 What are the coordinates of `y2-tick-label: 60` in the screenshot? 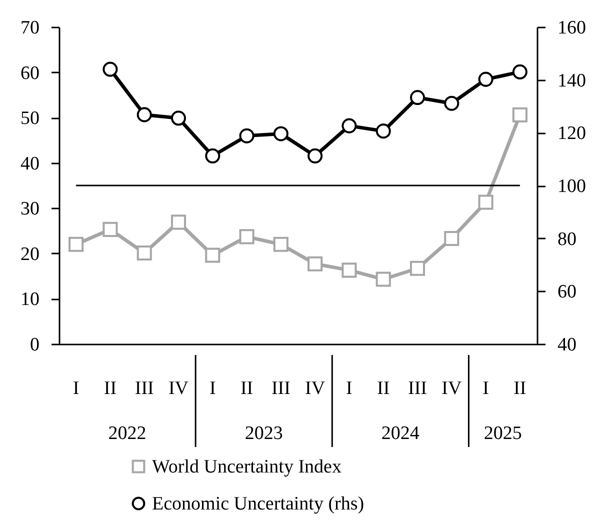 It's located at (567, 292).